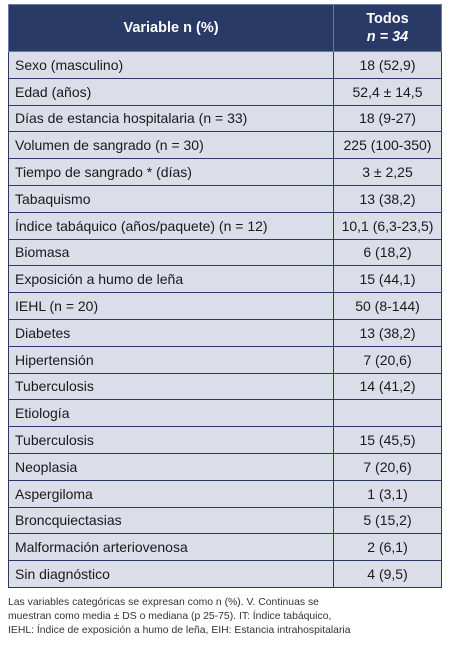 Image resolution: width=449 pixels, height=651 pixels. What do you see at coordinates (171, 306) in the screenshot?
I see `row-label: IEHL (n = 20)` at bounding box center [171, 306].